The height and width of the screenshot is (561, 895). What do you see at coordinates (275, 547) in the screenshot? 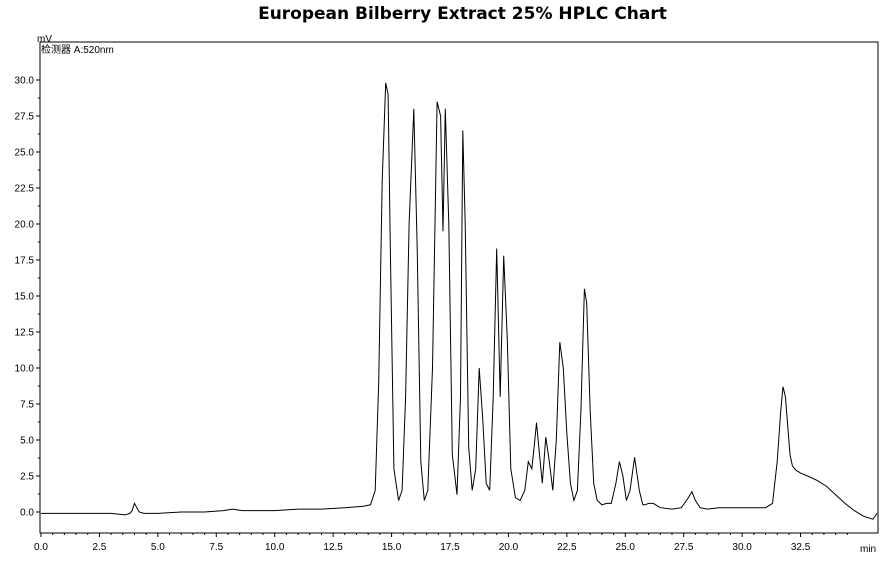
I see `x-tick-label: 10.0` at bounding box center [275, 547].